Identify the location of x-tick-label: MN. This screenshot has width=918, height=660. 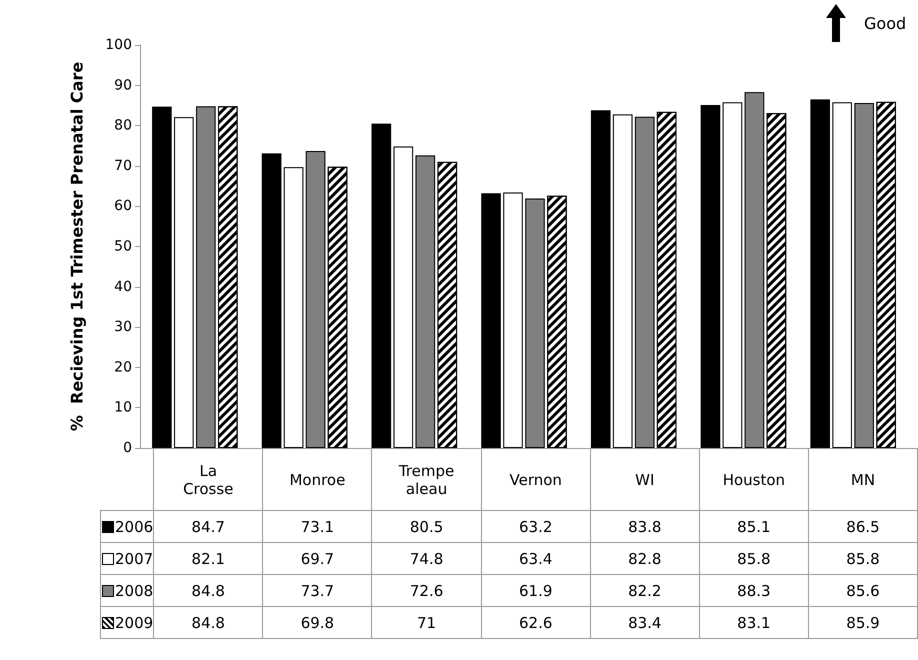
(863, 479).